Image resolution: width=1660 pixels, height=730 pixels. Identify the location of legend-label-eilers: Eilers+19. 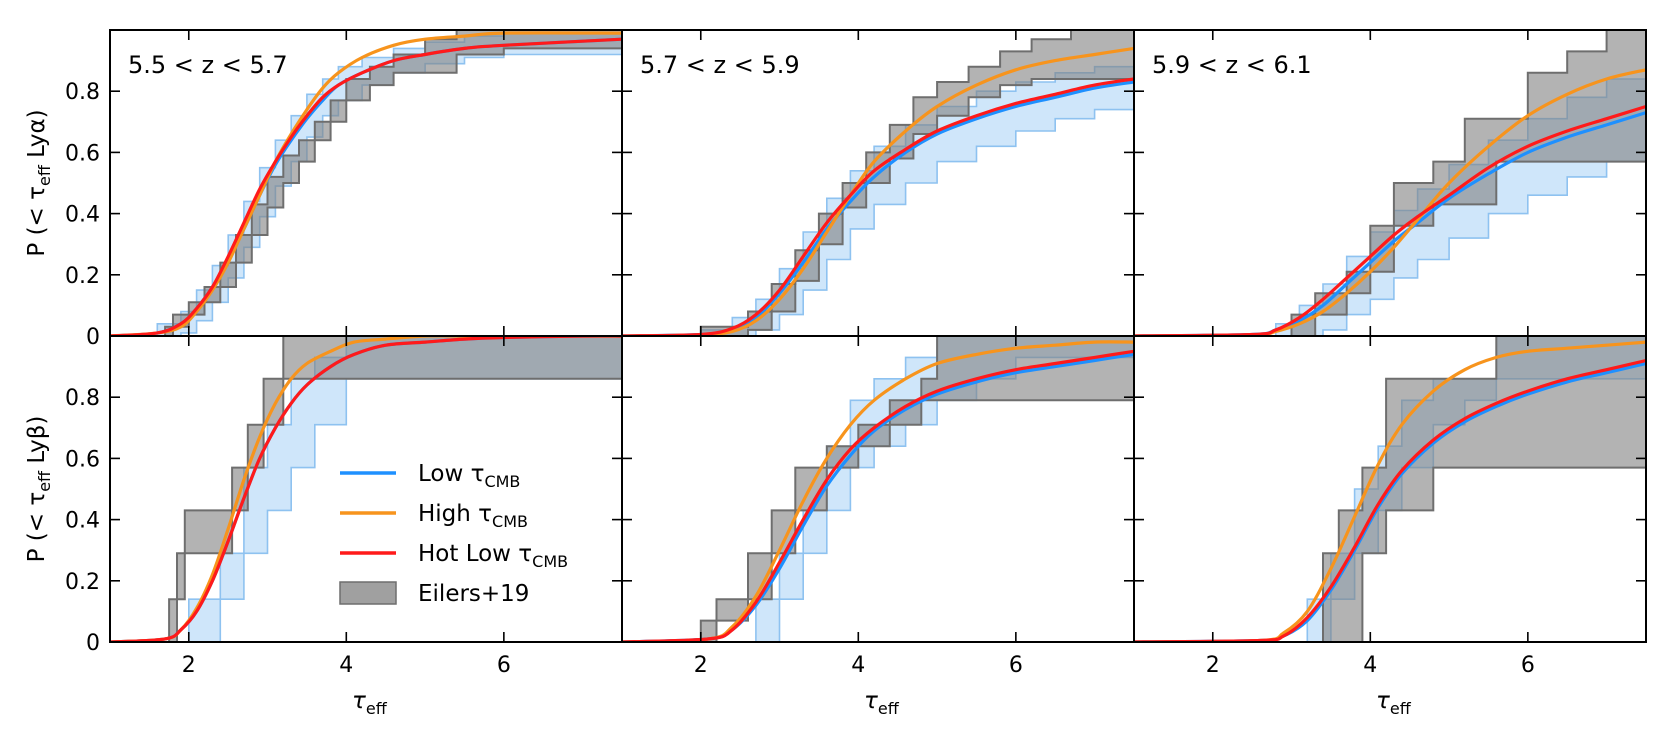
(473, 594).